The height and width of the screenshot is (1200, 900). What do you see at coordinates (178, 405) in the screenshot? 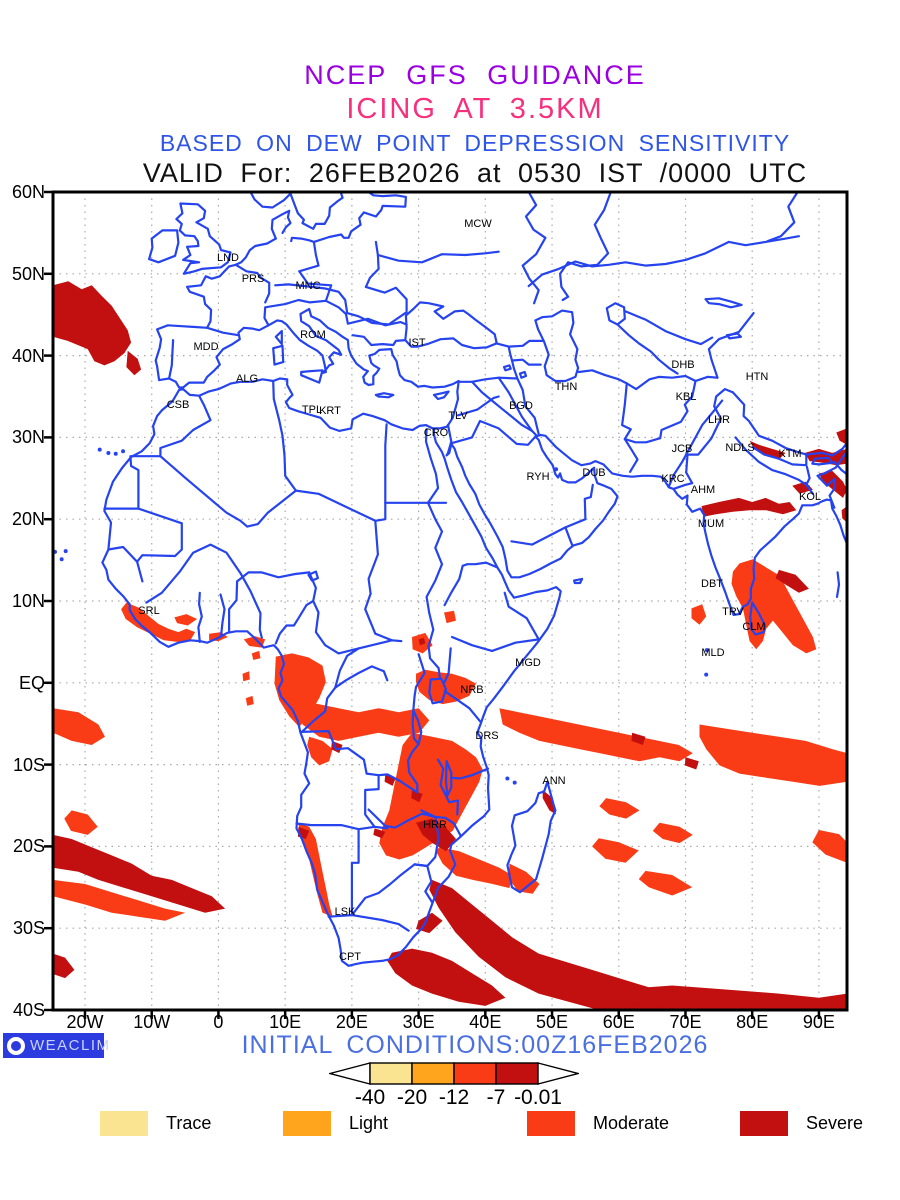
I see `station-label-CSB: CSB` at bounding box center [178, 405].